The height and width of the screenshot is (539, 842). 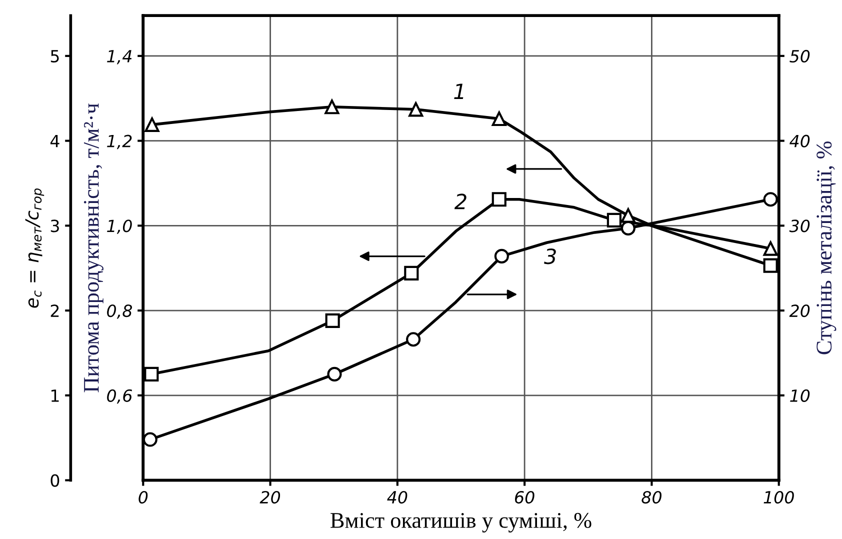 What do you see at coordinates (799, 226) in the screenshot?
I see `y2-tick-label: 30` at bounding box center [799, 226].